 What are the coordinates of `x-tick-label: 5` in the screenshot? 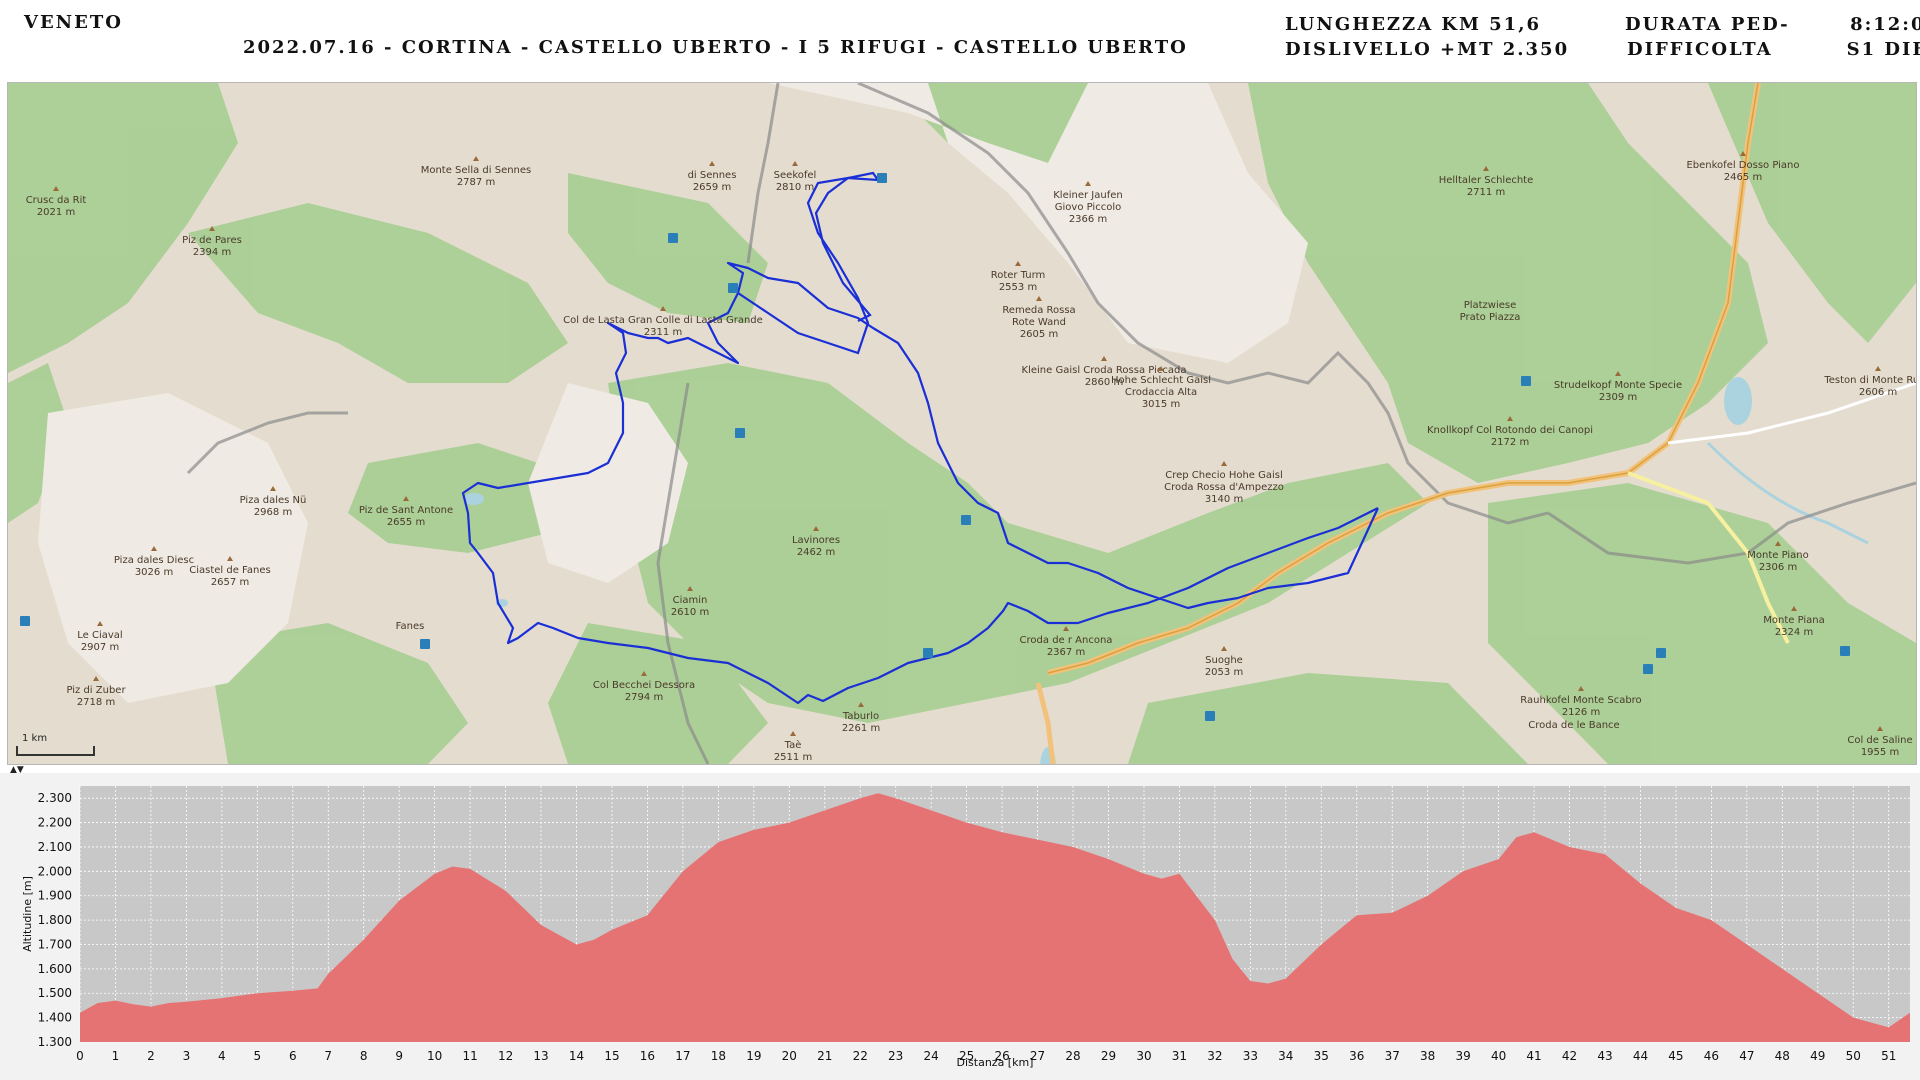 It's located at (258, 1056).